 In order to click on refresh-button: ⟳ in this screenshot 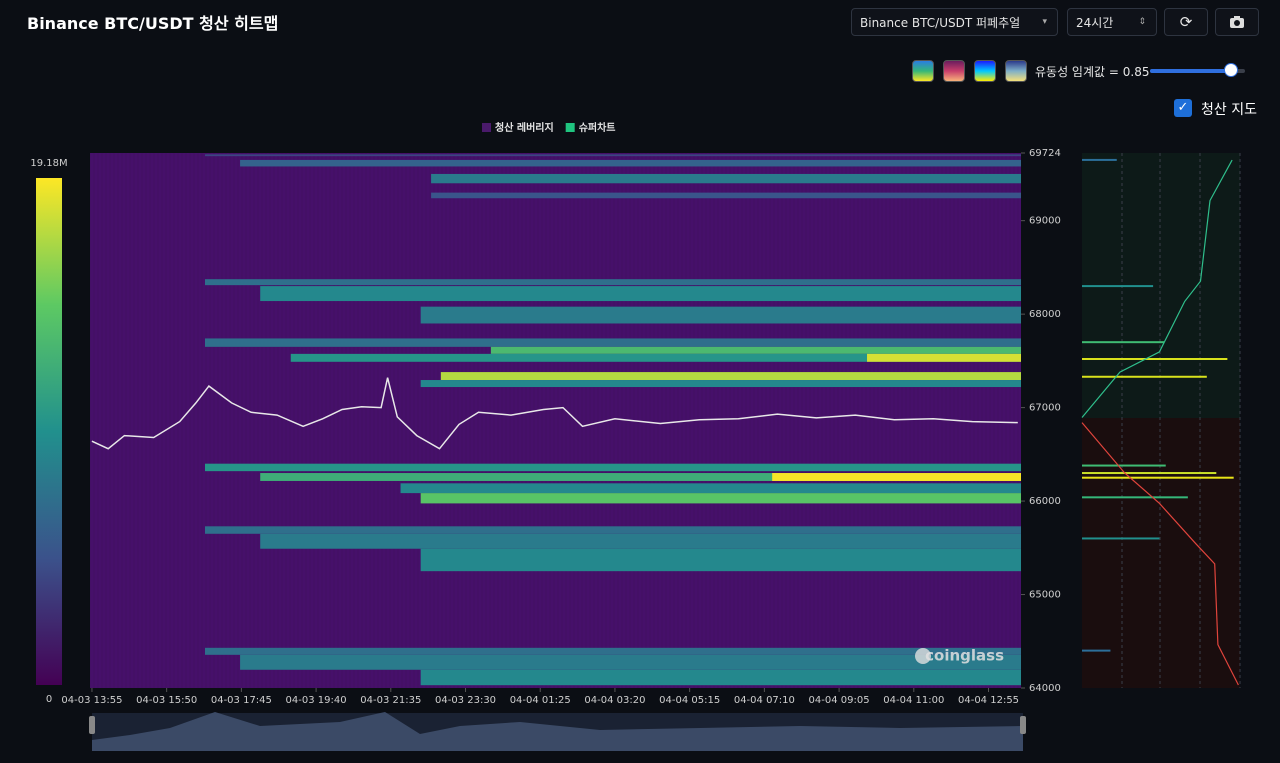, I will do `click(1186, 22)`.